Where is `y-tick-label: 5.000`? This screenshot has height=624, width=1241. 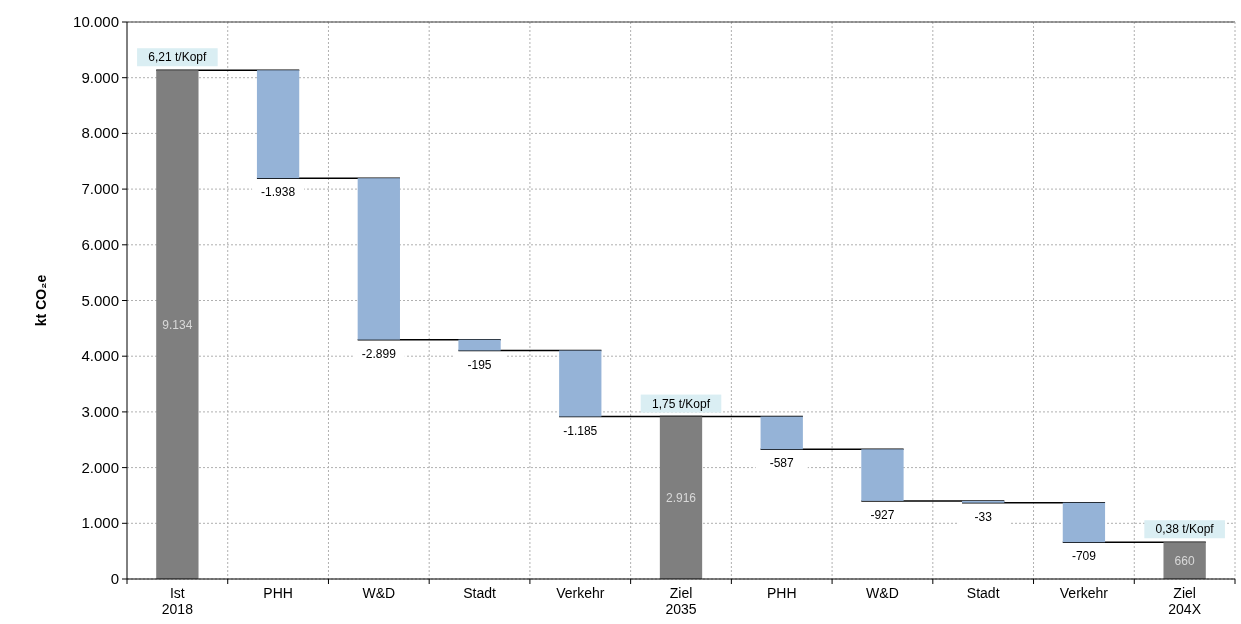 y-tick-label: 5.000 is located at coordinates (100, 300).